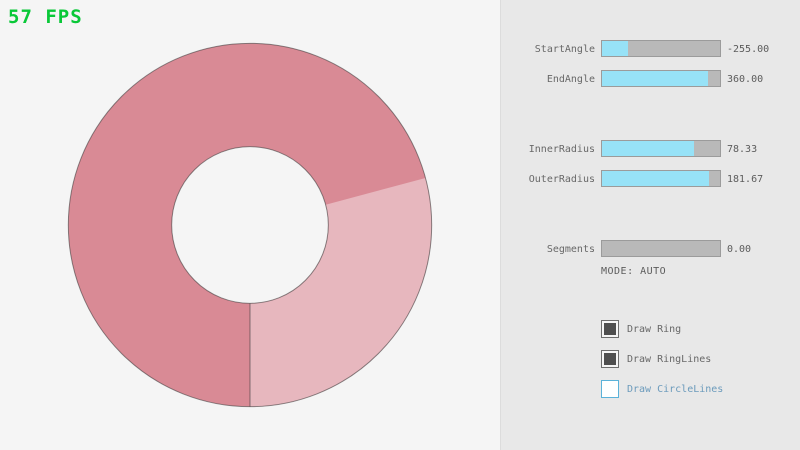 Image resolution: width=800 pixels, height=450 pixels. I want to click on draw-circlelines-checkbox, so click(610, 389).